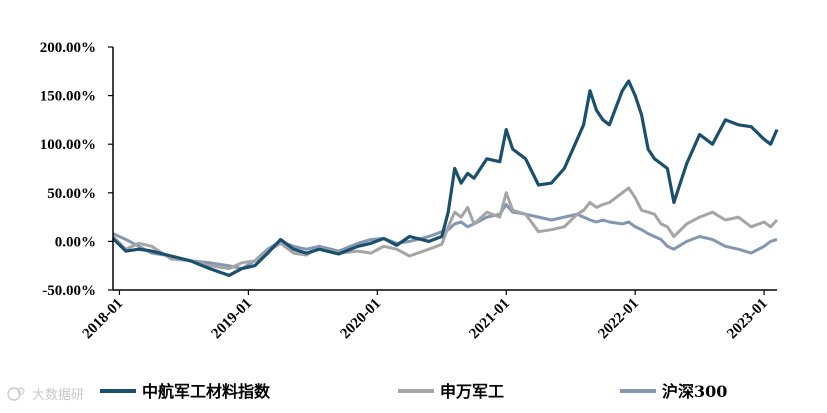  I want to click on legend-label-2: 申万军工, so click(472, 391).